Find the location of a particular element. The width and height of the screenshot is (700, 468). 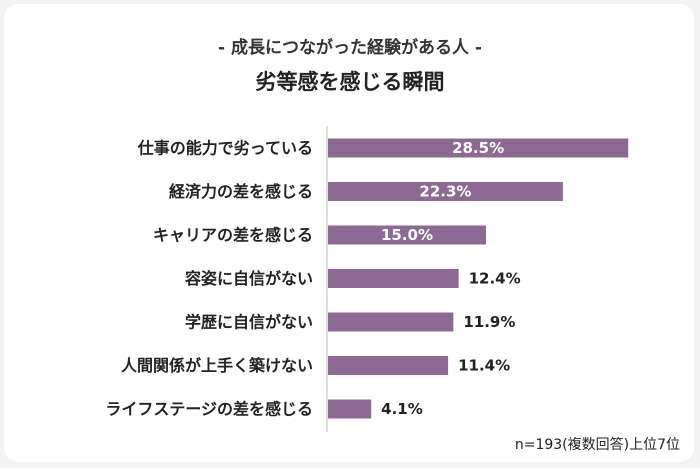

chart-title: 劣等感を感じる瞬間 is located at coordinates (350, 82).